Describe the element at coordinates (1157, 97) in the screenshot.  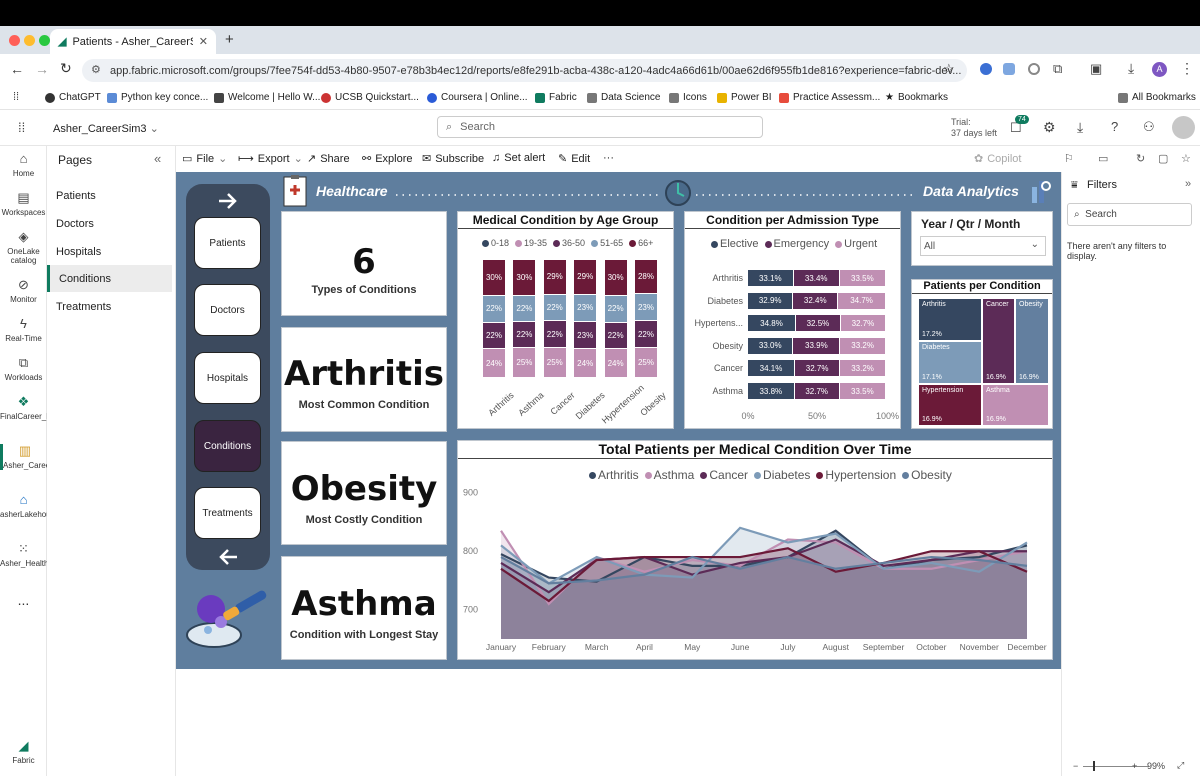
I see `all-bookmarks: All Bookmarks` at that location.